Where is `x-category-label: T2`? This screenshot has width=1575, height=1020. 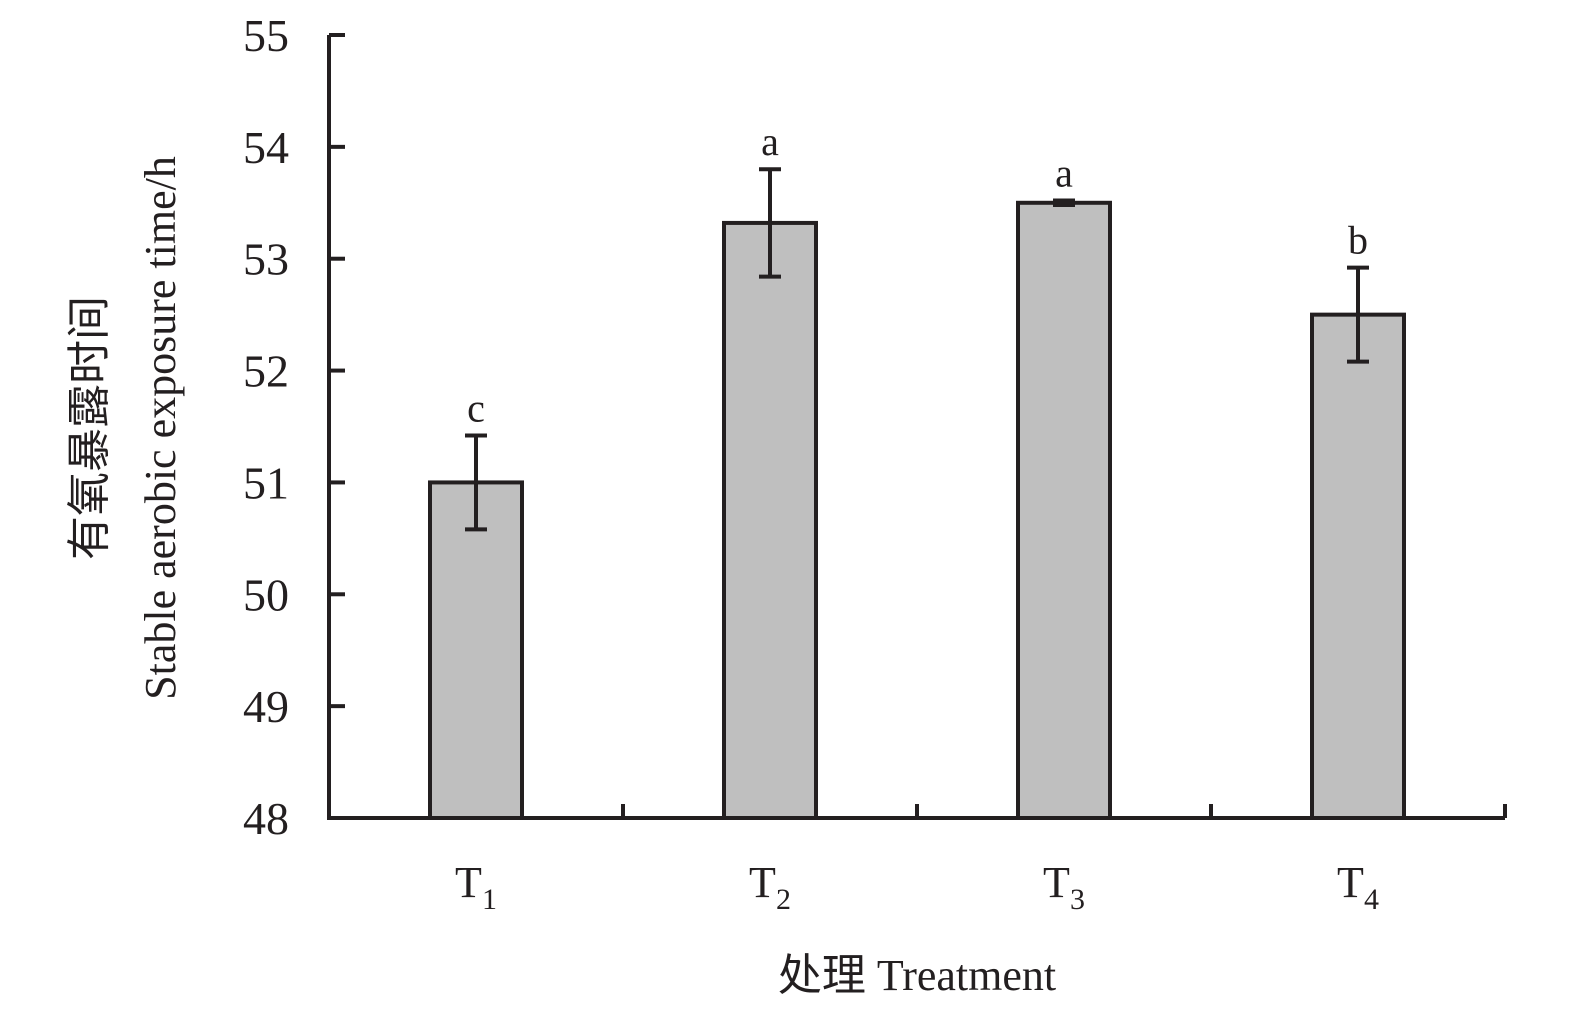
x-category-label: T2 is located at coordinates (770, 887).